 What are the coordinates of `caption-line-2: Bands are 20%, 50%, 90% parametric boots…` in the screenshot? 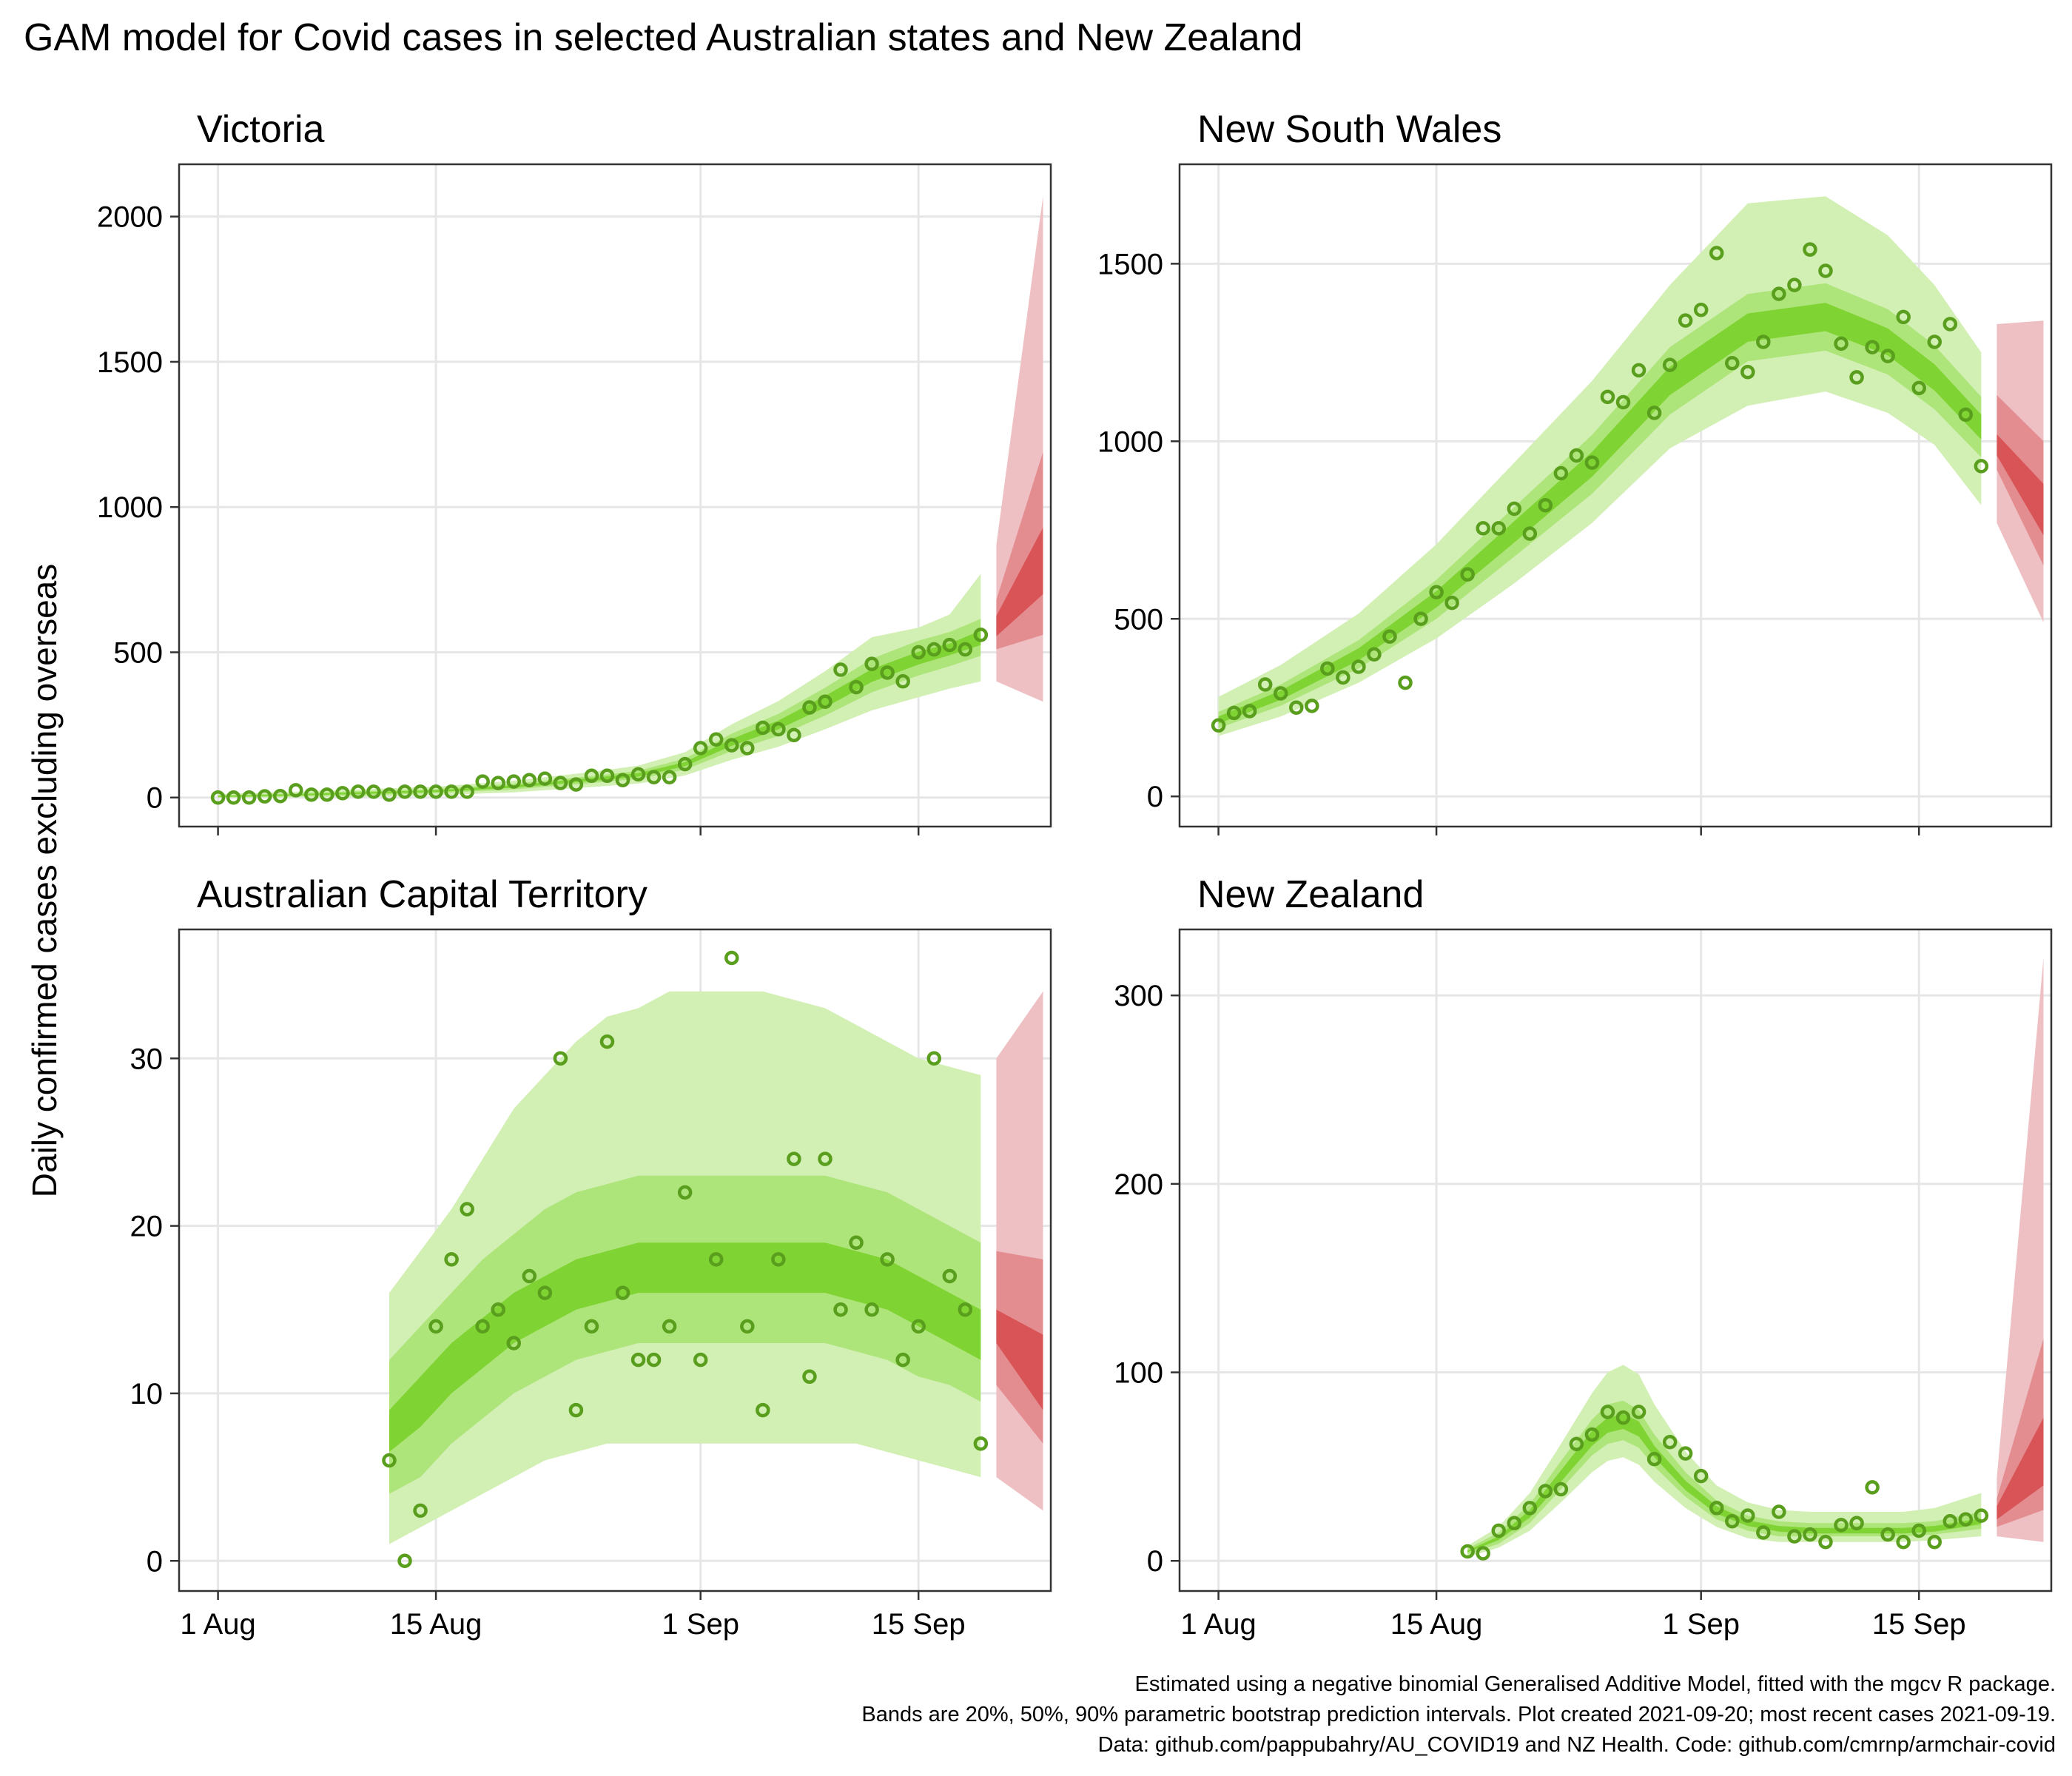 It's located at (1458, 1714).